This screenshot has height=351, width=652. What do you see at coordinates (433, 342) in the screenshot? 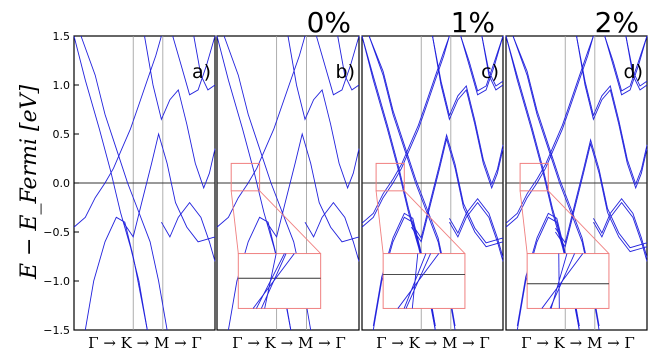
I see `x-axis-label-panel-c: Γ → K → M → Γ` at bounding box center [433, 342].